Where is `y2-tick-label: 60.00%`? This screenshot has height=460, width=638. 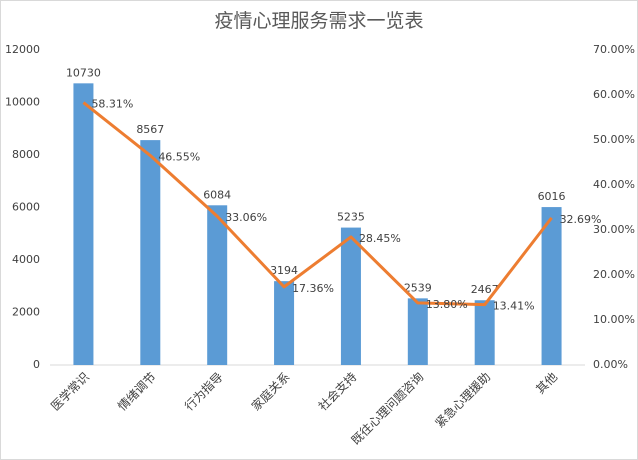 y2-tick-label: 60.00% is located at coordinates (614, 94).